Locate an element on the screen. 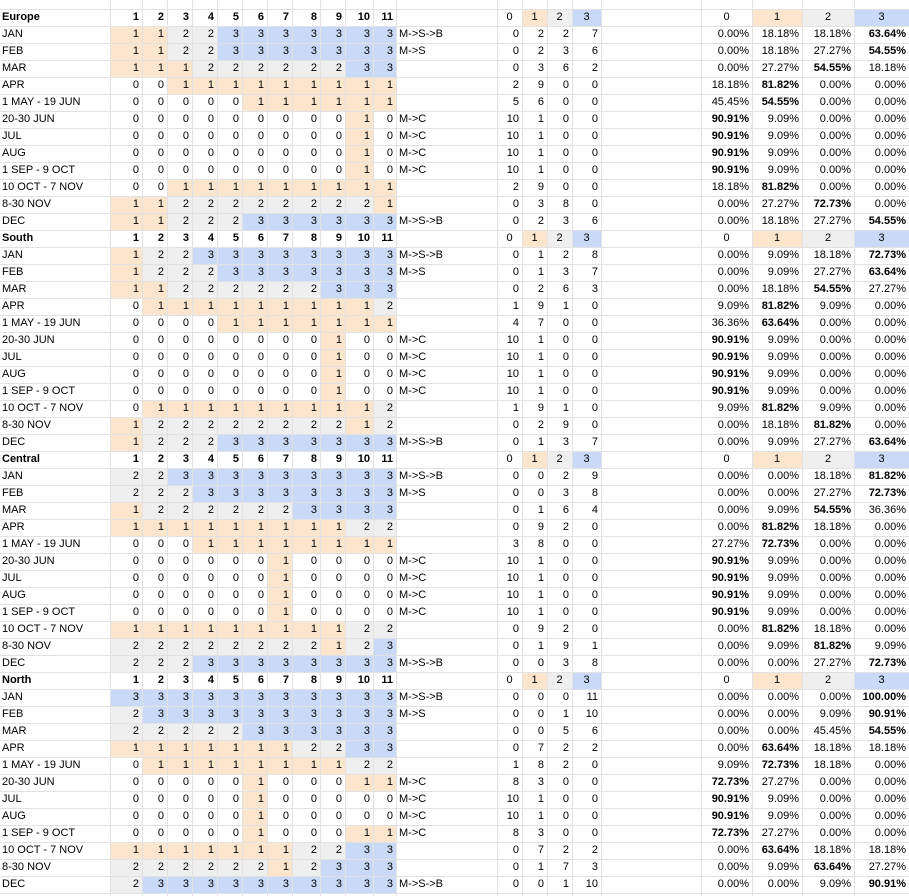  percent-header-cell: 1 is located at coordinates (777, 238).